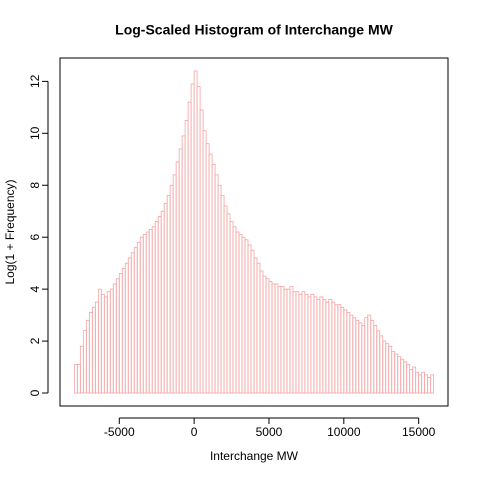 The height and width of the screenshot is (480, 480). What do you see at coordinates (254, 456) in the screenshot?
I see `x-axis-label: Interchange MW` at bounding box center [254, 456].